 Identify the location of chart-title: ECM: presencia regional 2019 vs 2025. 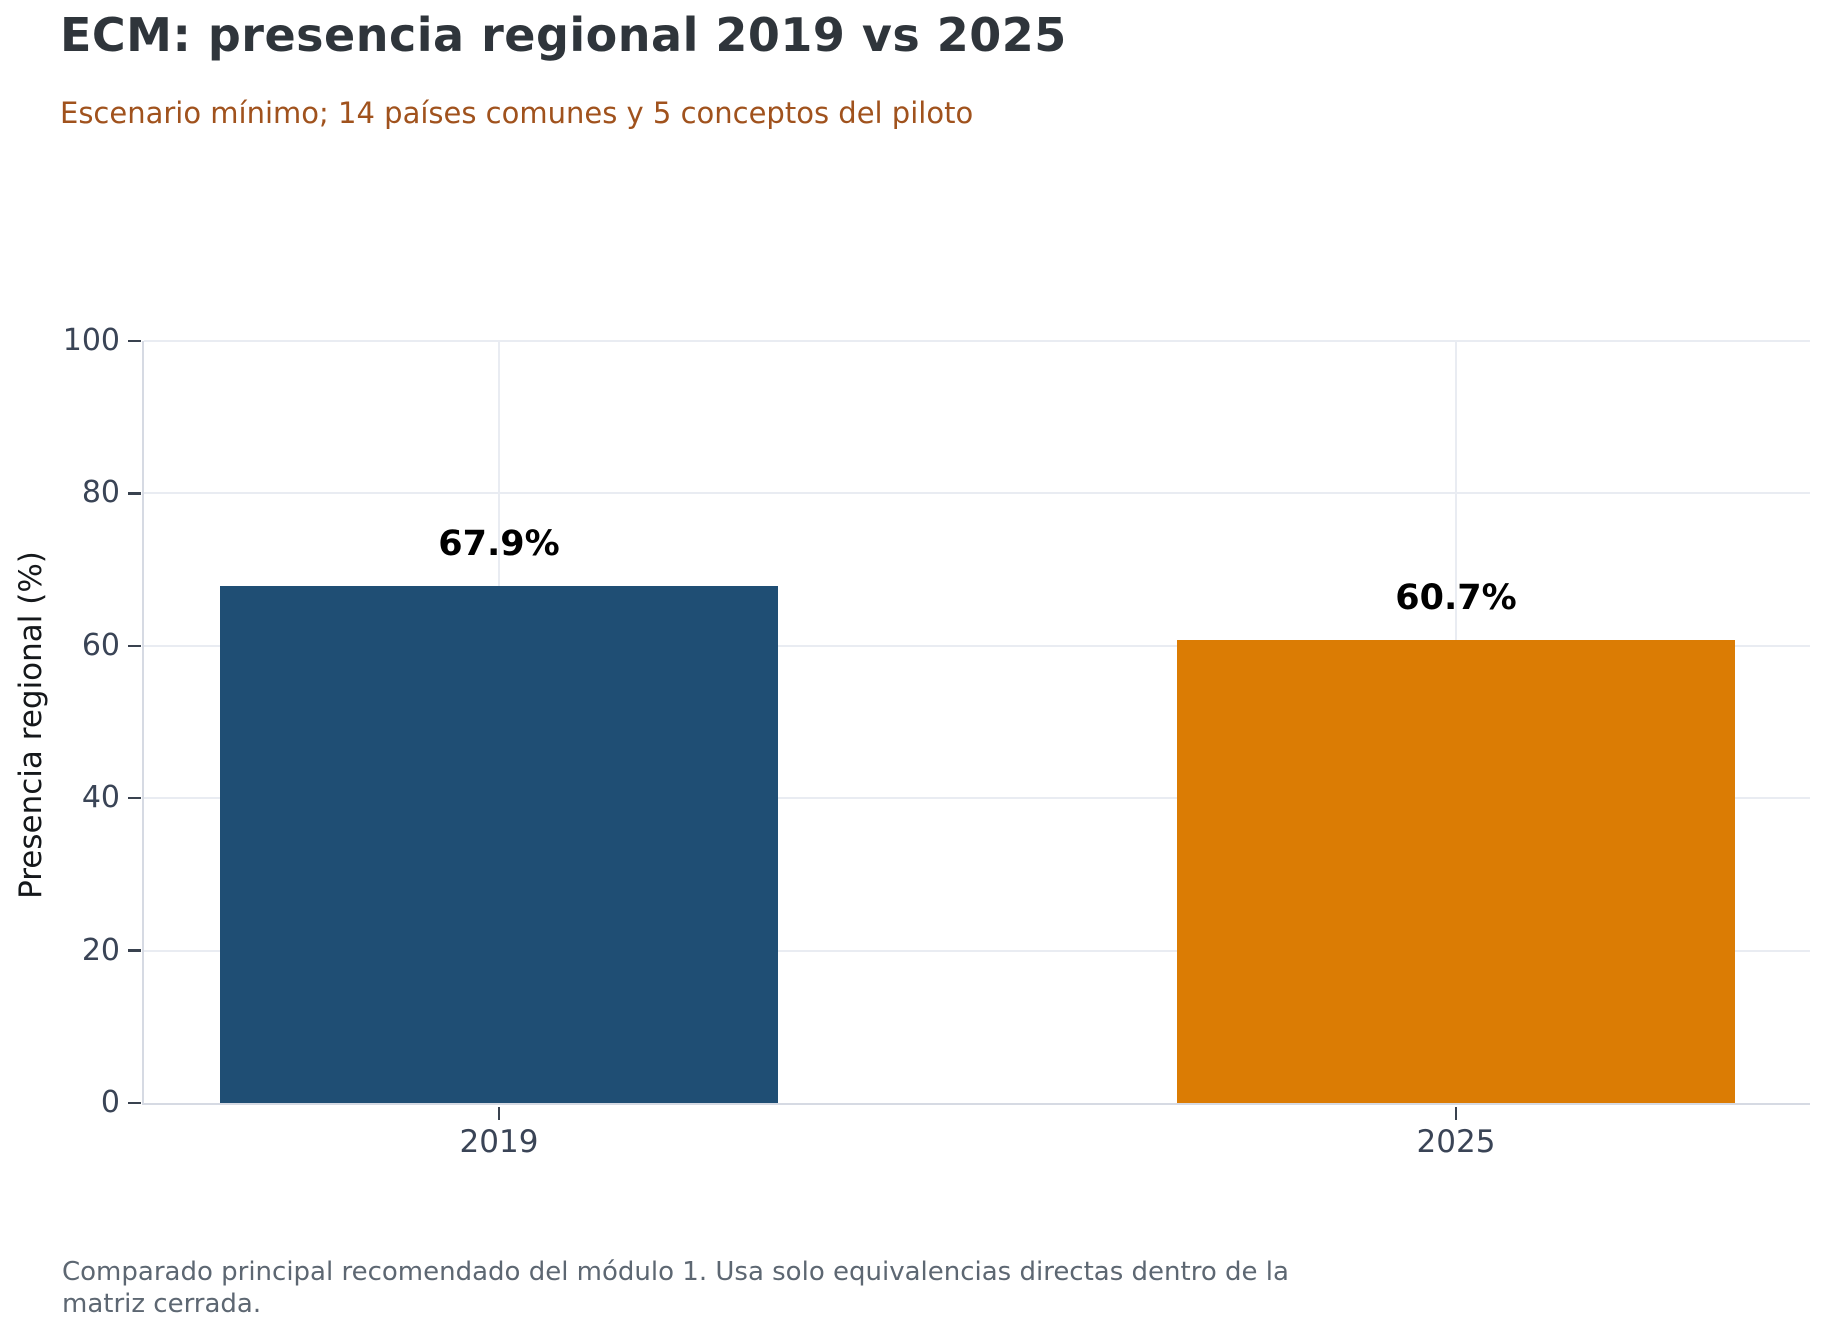
(563, 35).